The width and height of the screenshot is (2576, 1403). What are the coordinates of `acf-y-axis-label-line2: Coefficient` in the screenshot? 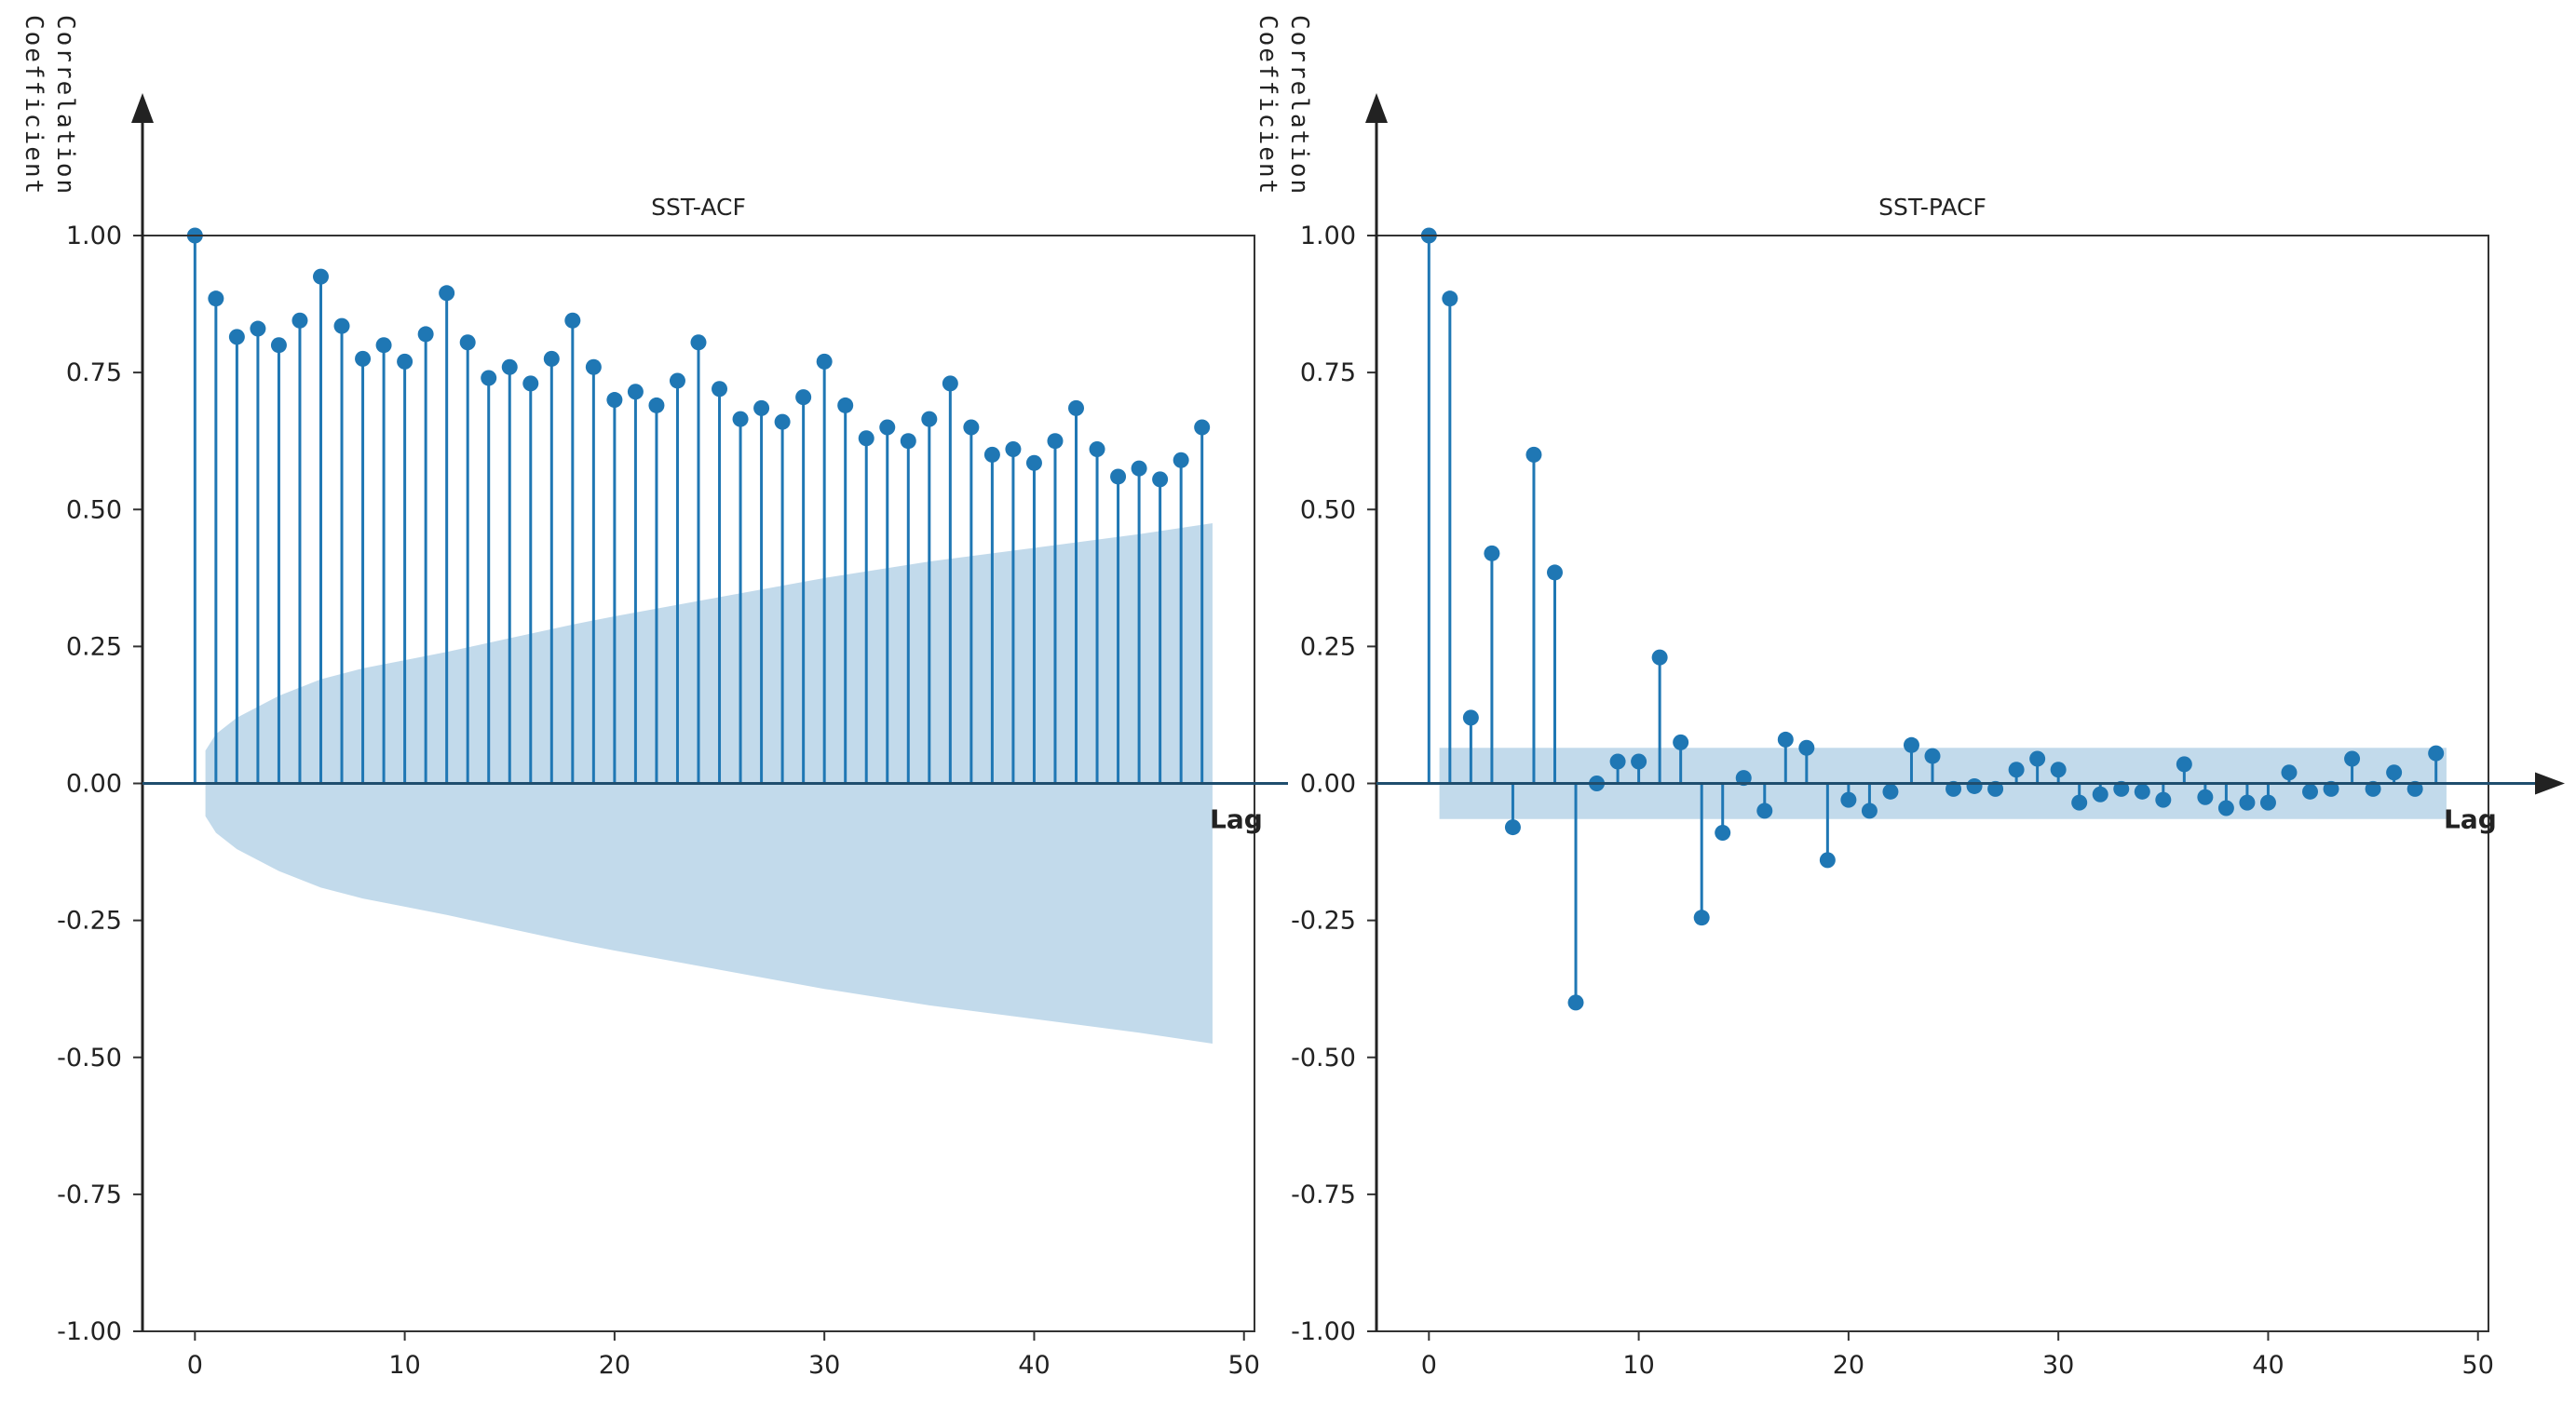 It's located at (33, 105).